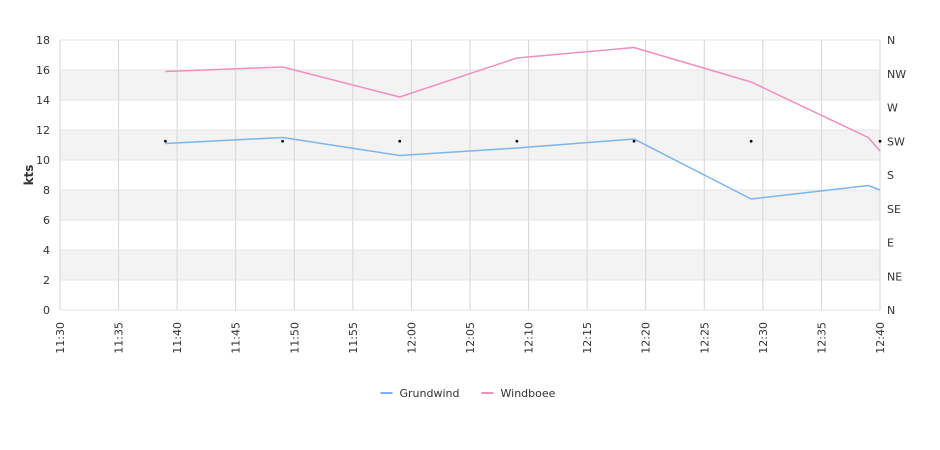 Image resolution: width=940 pixels, height=450 pixels. Describe the element at coordinates (890, 243) in the screenshot. I see `direction-tick-label: E` at that location.